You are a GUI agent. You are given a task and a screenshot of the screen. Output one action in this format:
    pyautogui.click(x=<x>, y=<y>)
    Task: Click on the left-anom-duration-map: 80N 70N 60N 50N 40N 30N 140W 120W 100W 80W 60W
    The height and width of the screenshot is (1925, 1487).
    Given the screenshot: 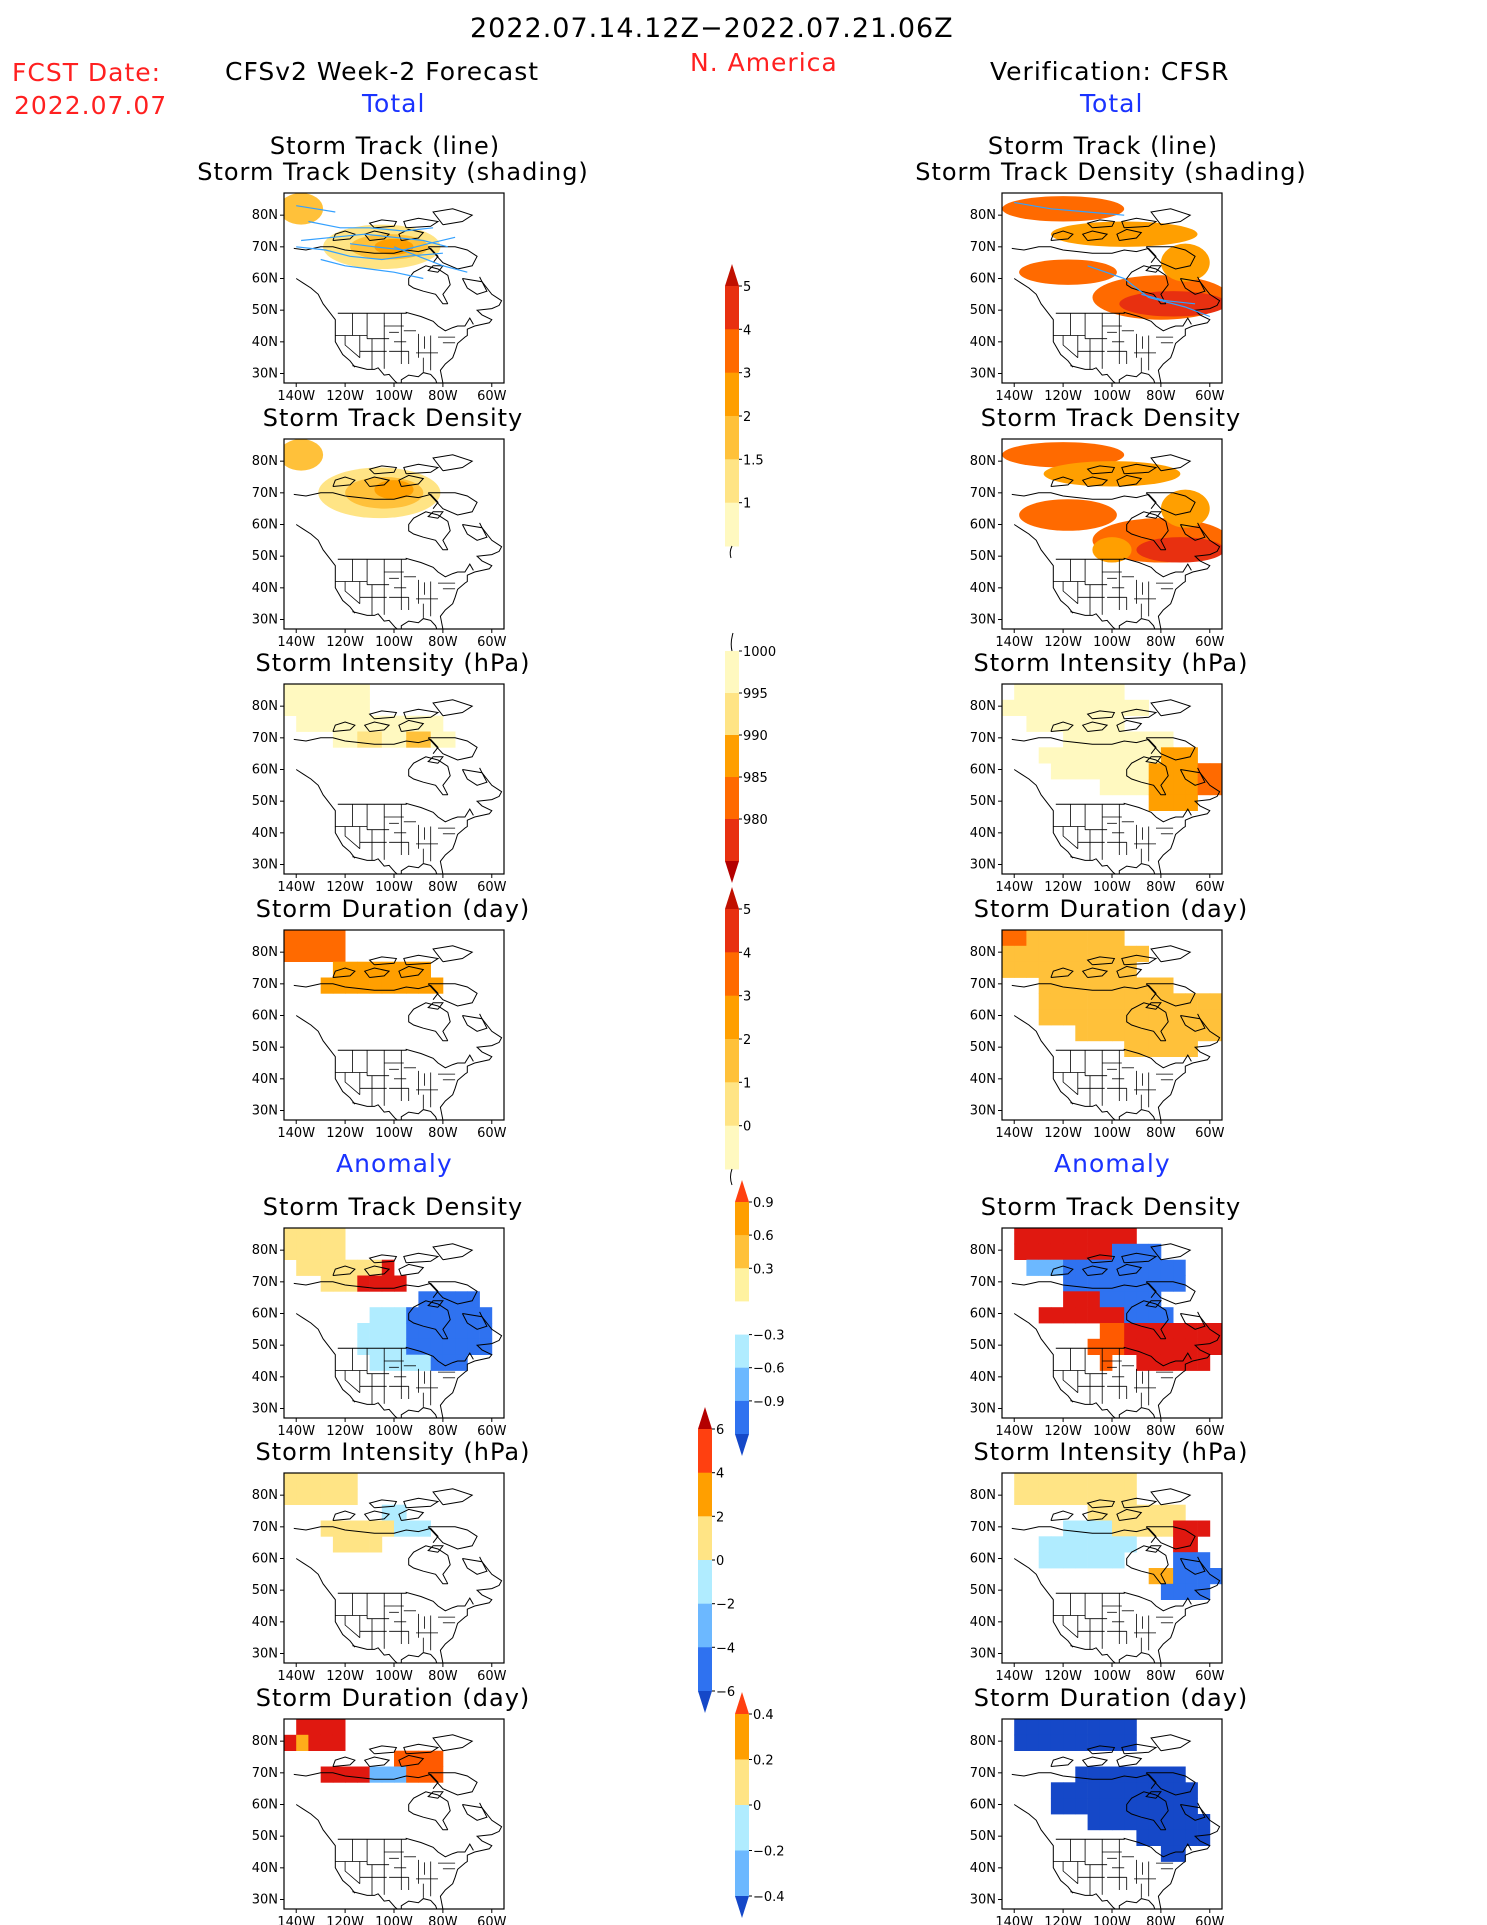 What is the action you would take?
    pyautogui.click(x=379, y=1821)
    